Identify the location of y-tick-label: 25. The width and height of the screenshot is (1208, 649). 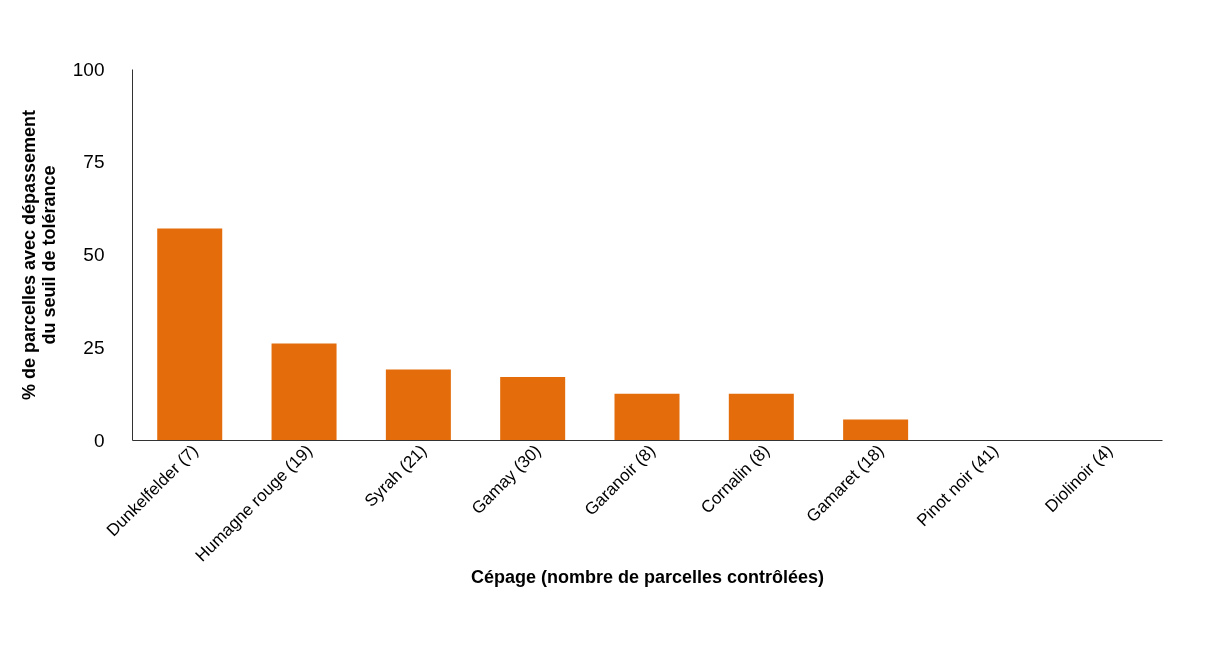
(94, 347).